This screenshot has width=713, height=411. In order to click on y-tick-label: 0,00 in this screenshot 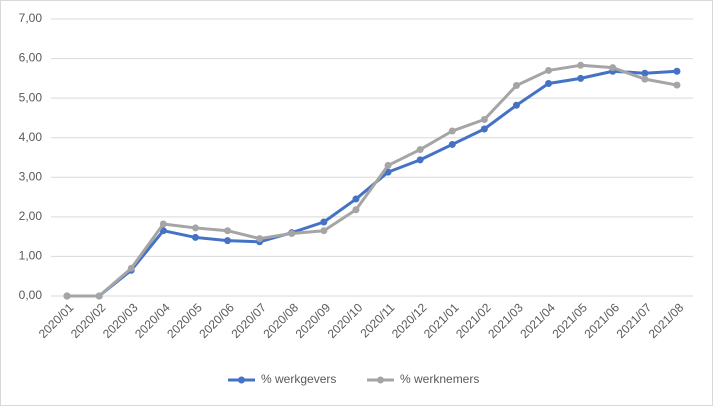, I will do `click(31, 295)`.